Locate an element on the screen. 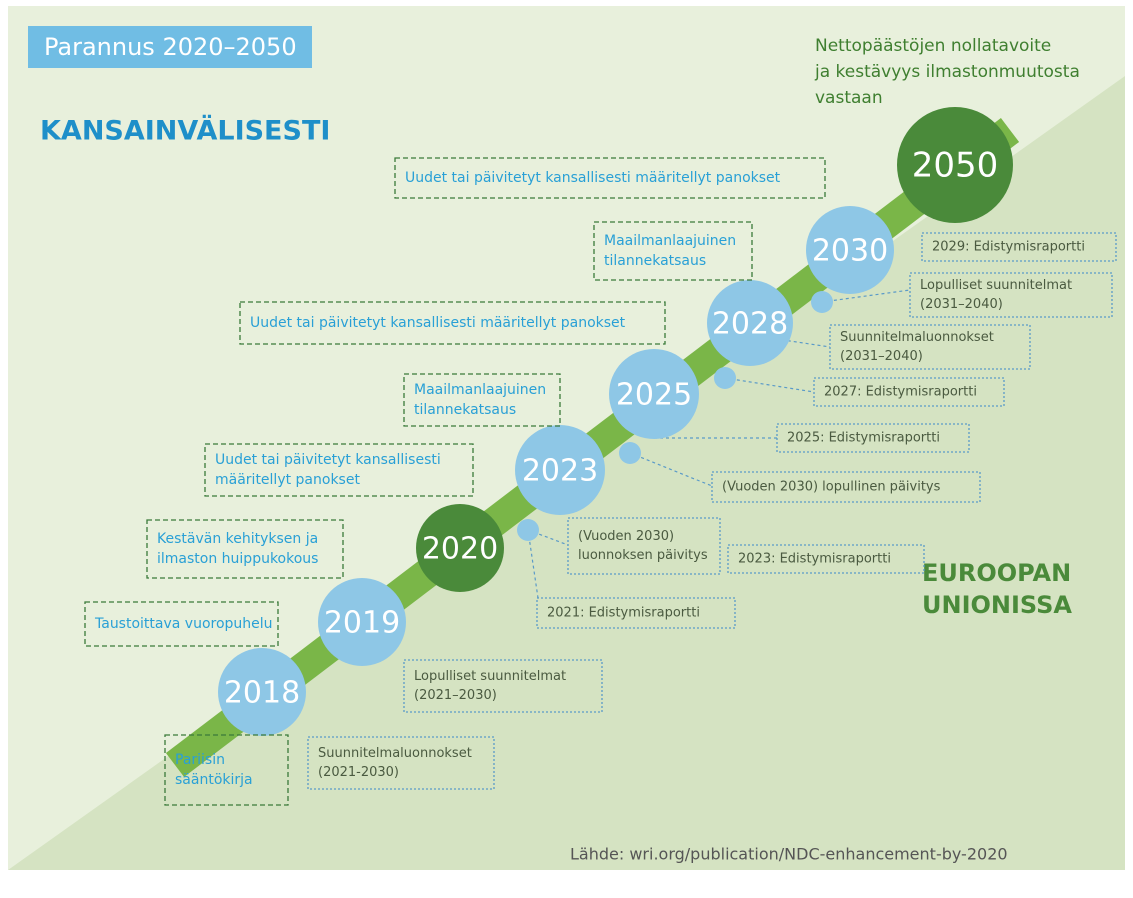 This screenshot has height=898, width=1133. box-text: määritellyt panokset is located at coordinates (287, 480).